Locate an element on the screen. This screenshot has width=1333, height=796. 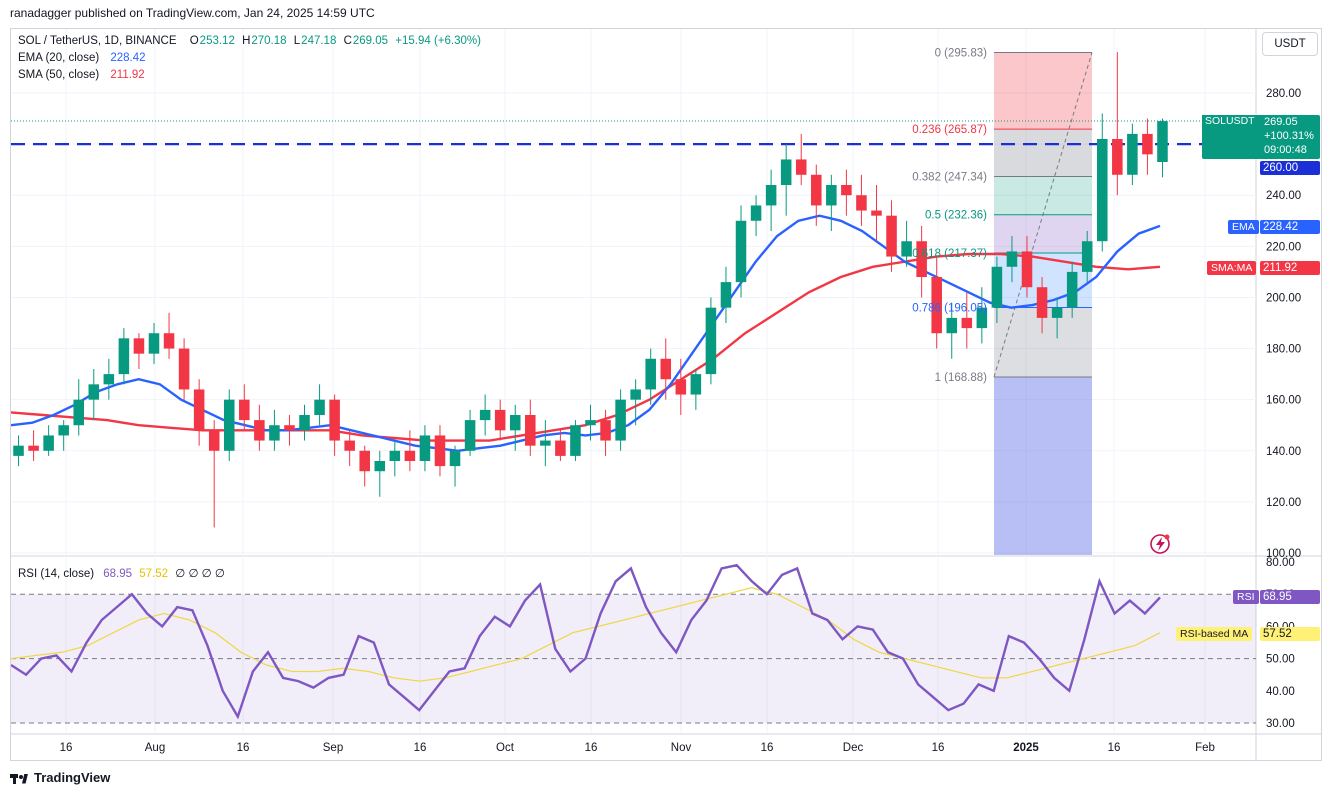
time-axis: 16 Aug 16 Sep 16 Oct 16 Nov 16 Dec 16 2025 16 Feb is located at coordinates (637, 748).